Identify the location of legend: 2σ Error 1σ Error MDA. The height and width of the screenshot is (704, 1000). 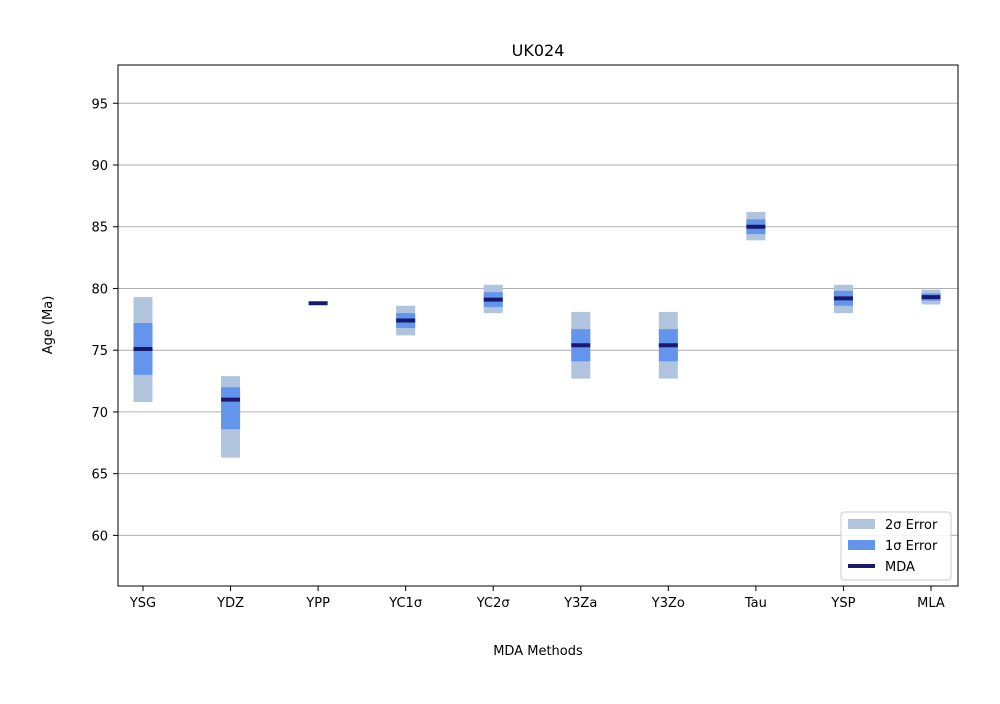
(896, 546).